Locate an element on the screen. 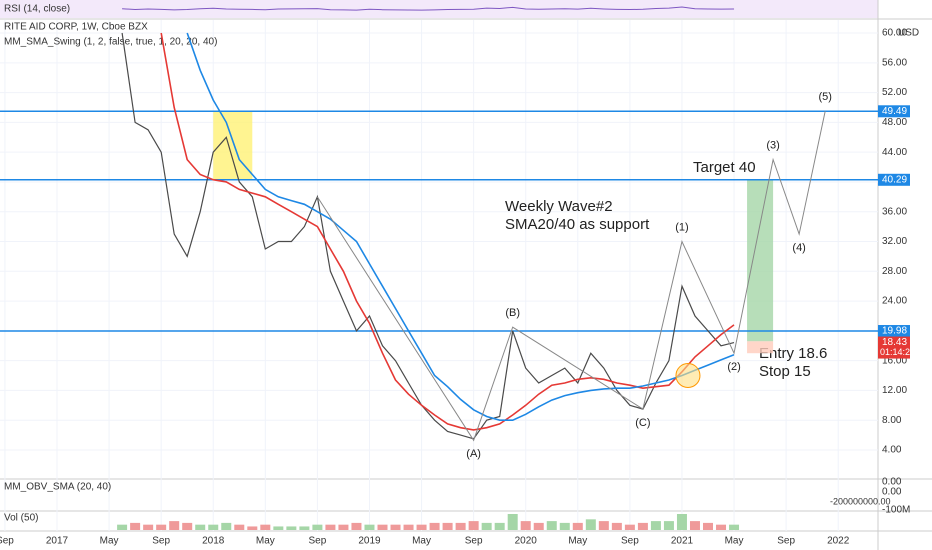 The height and width of the screenshot is (550, 932). y-tick-label: 44.00 is located at coordinates (894, 152).